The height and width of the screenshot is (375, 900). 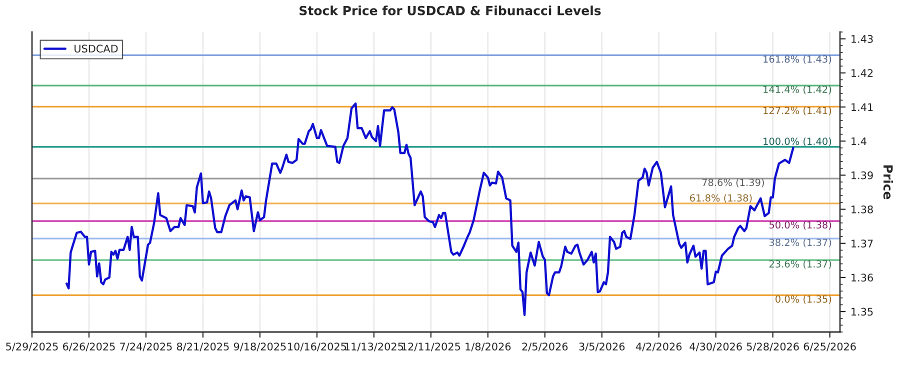 I want to click on y-tick-label: 1.37, so click(x=862, y=244).